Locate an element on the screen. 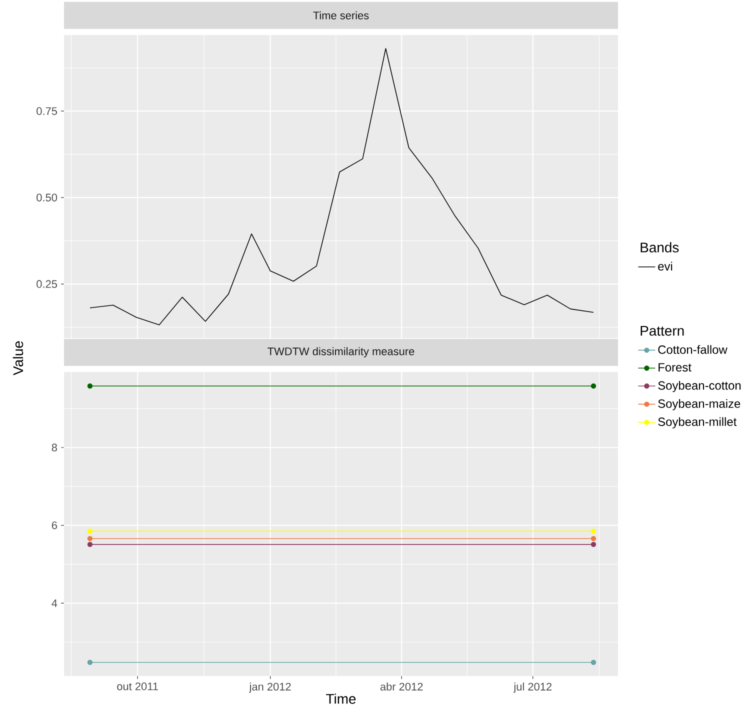 The height and width of the screenshot is (715, 753). legend-label: Soybean-millet is located at coordinates (697, 422).